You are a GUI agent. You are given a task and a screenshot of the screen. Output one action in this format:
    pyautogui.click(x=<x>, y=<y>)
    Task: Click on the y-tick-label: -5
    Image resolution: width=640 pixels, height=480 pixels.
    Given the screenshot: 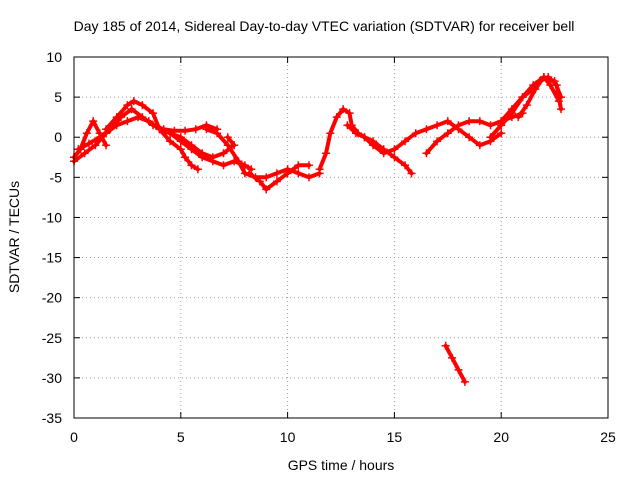 What is the action you would take?
    pyautogui.click(x=56, y=177)
    